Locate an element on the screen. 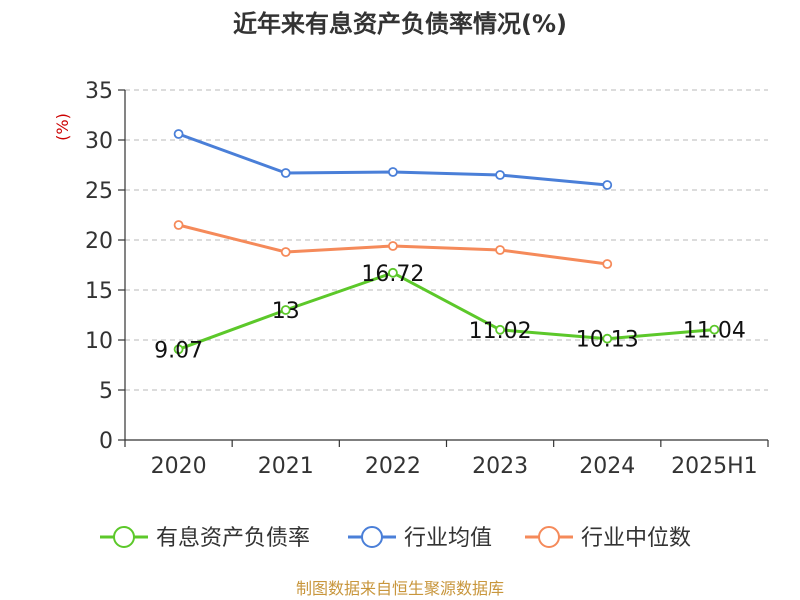  y-tick-label: 35 is located at coordinates (99, 91).